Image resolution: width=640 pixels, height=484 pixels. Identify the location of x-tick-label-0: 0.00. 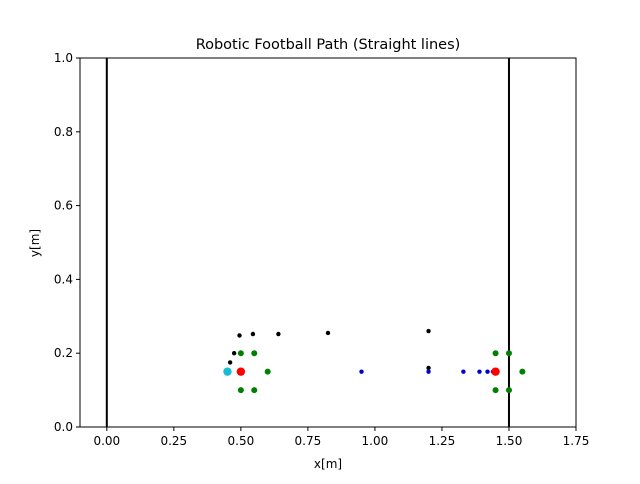
(106, 441).